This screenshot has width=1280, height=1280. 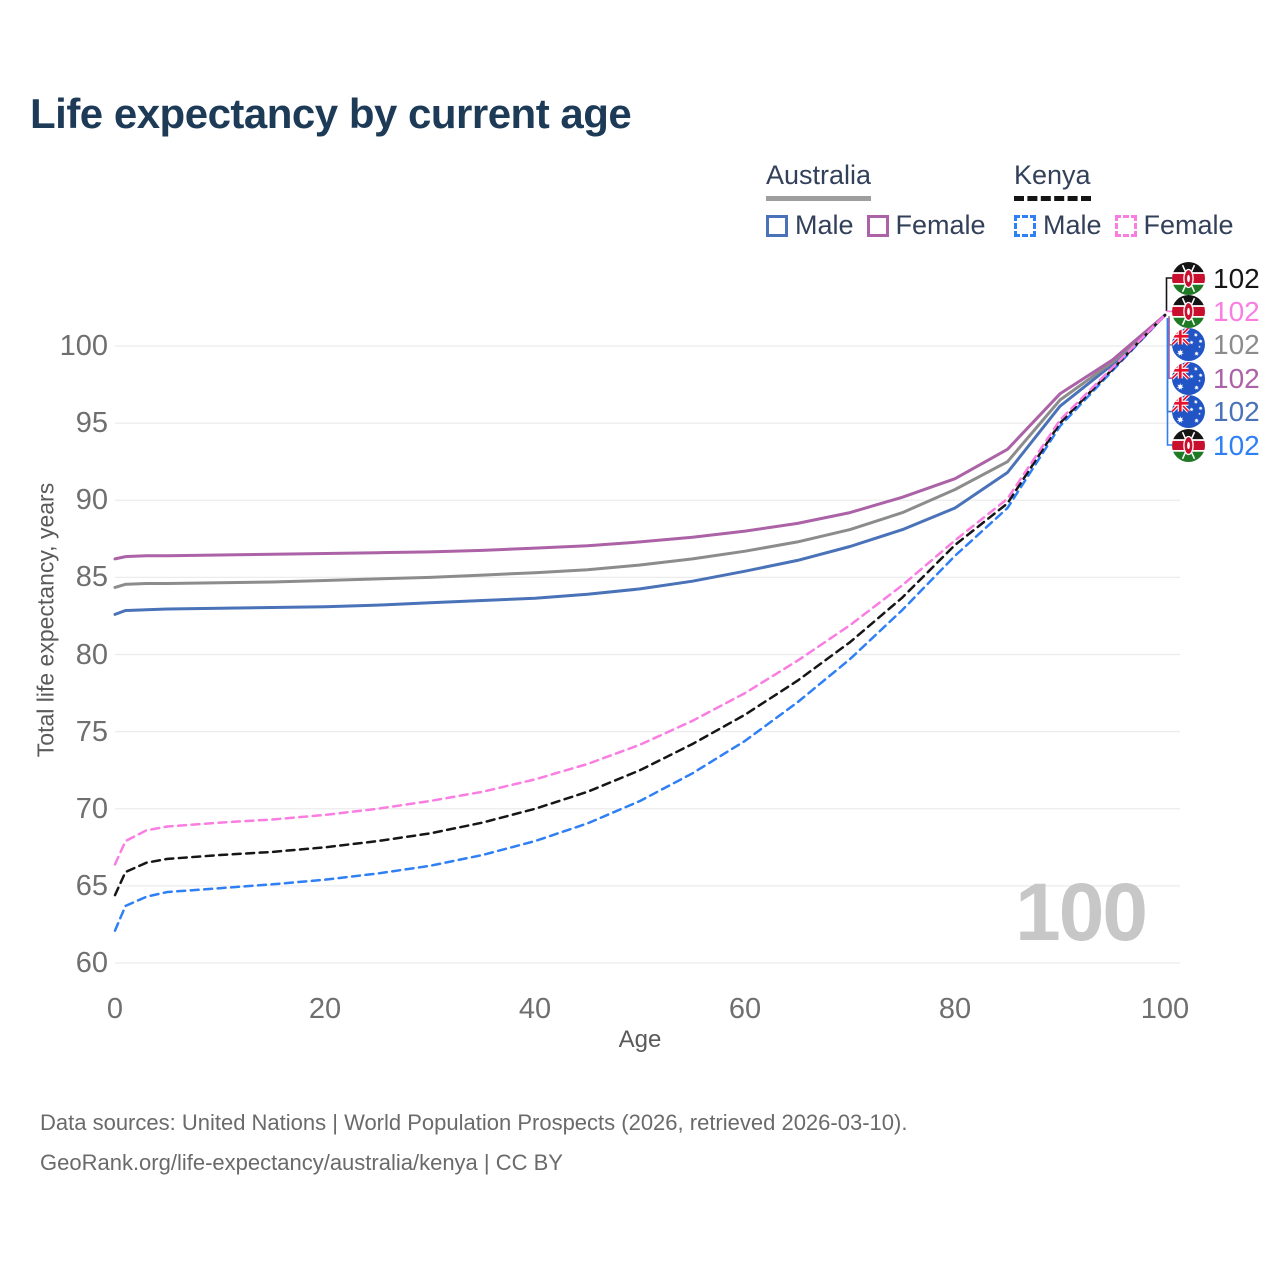 I want to click on legend-group-australia: Australia Male Female, so click(x=876, y=200).